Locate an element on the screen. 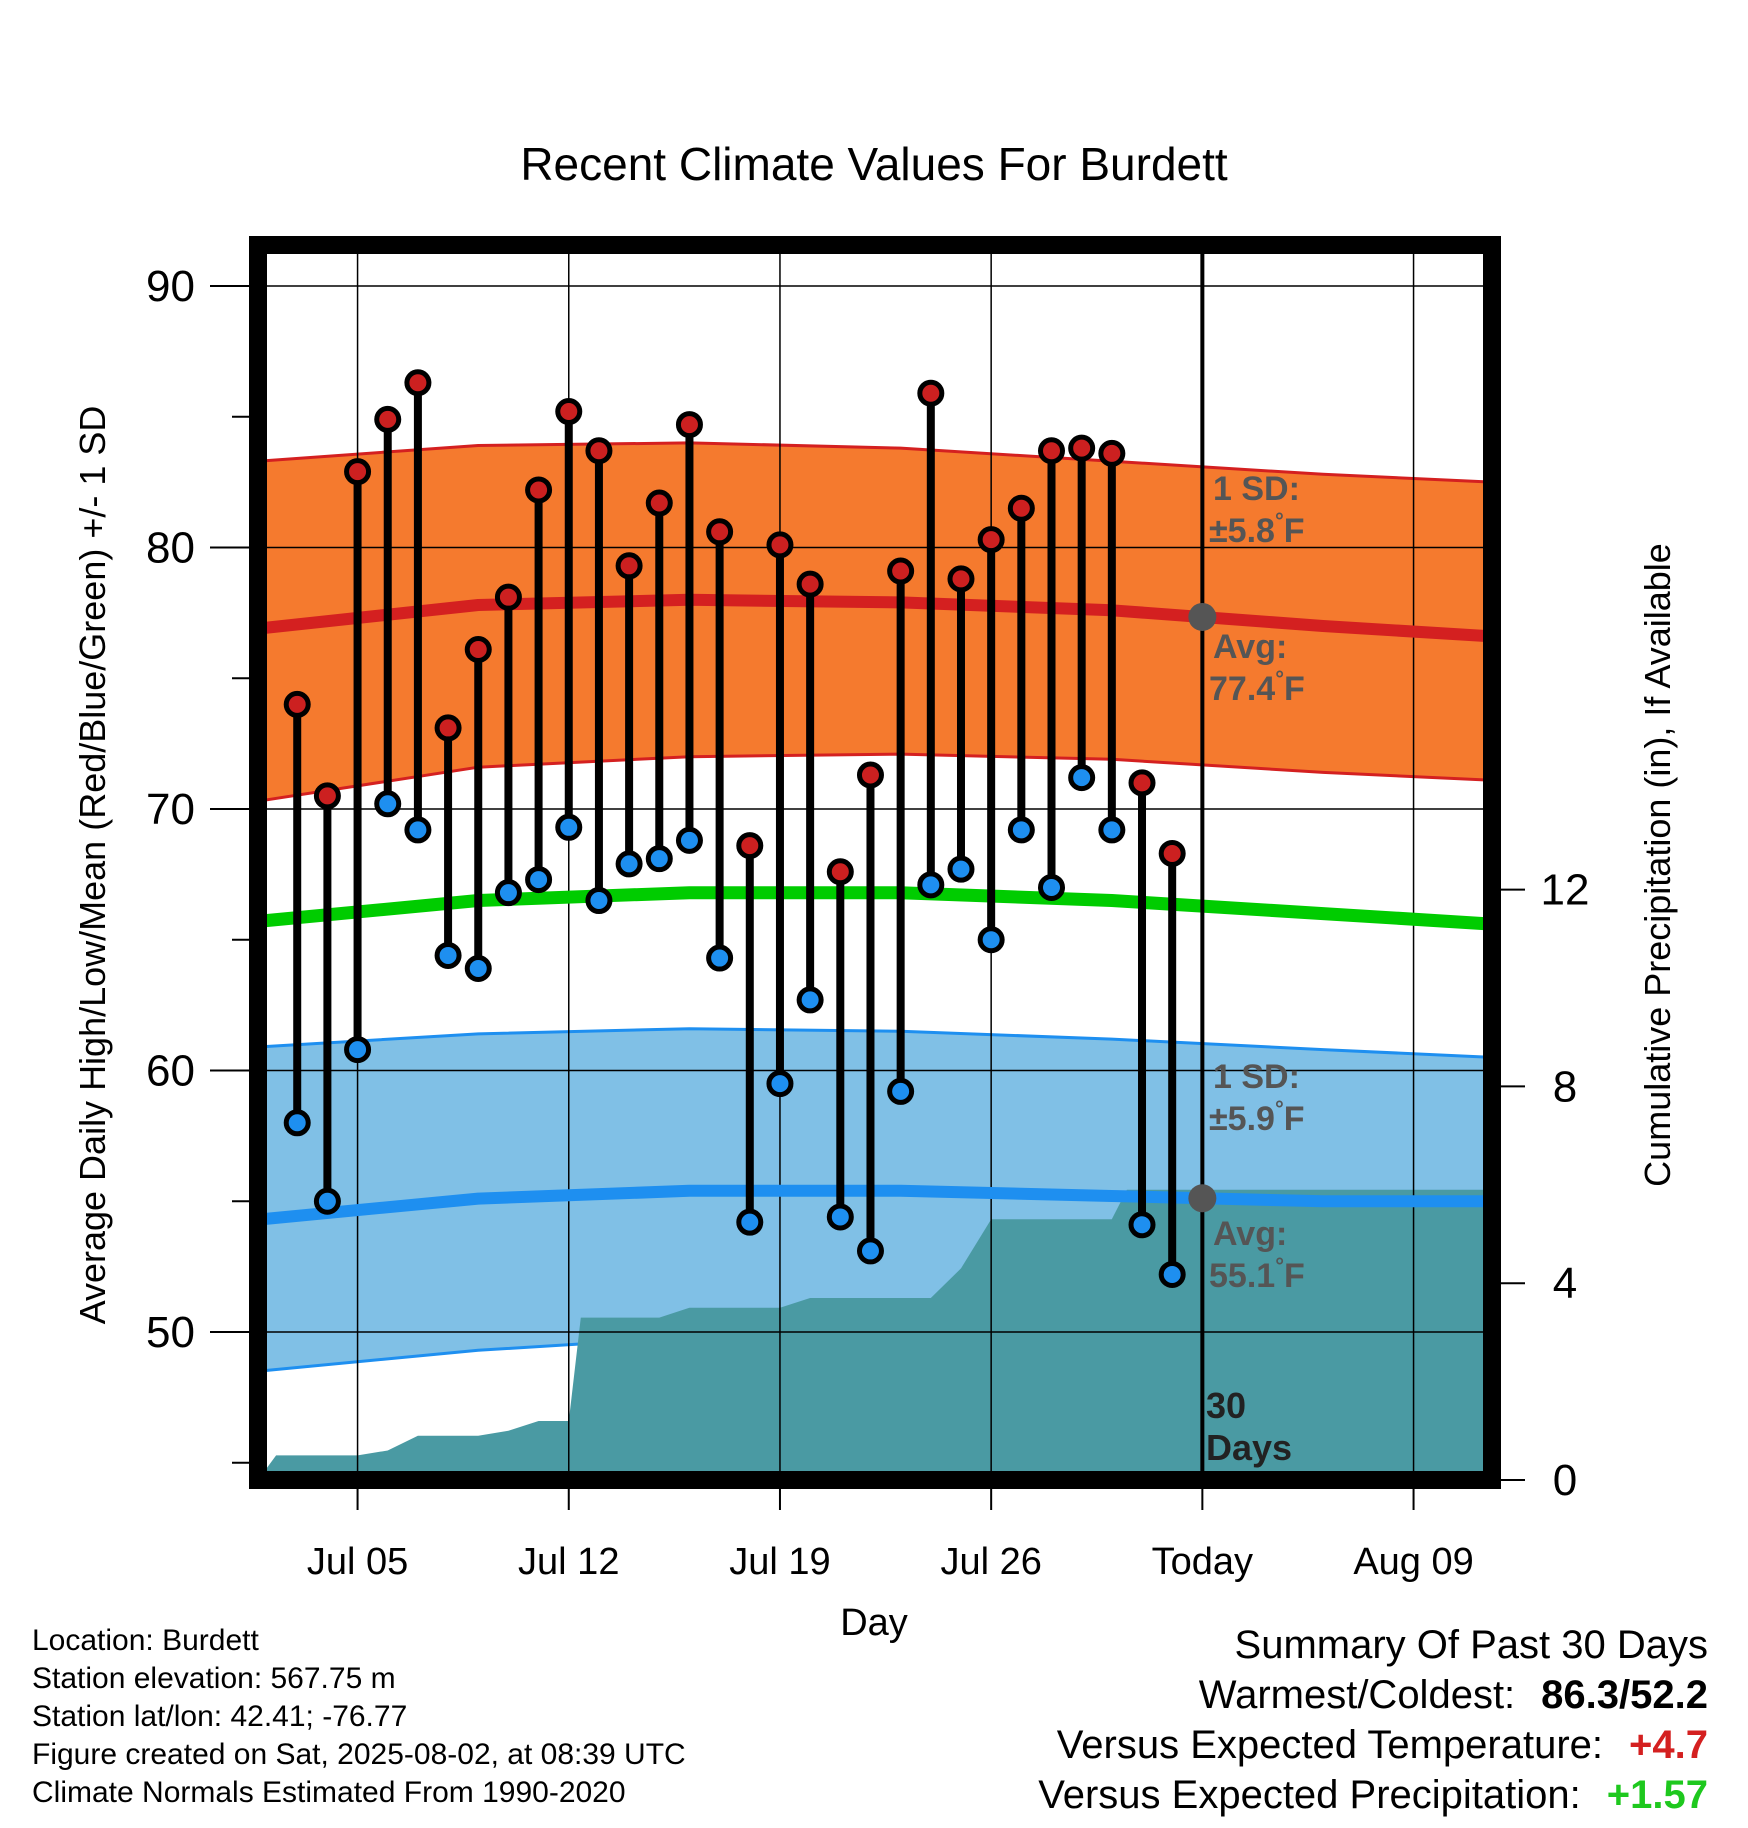 This screenshot has width=1748, height=1828. normals-line: Climate Normals Estimated From 1990-2020 is located at coordinates (329, 1792).